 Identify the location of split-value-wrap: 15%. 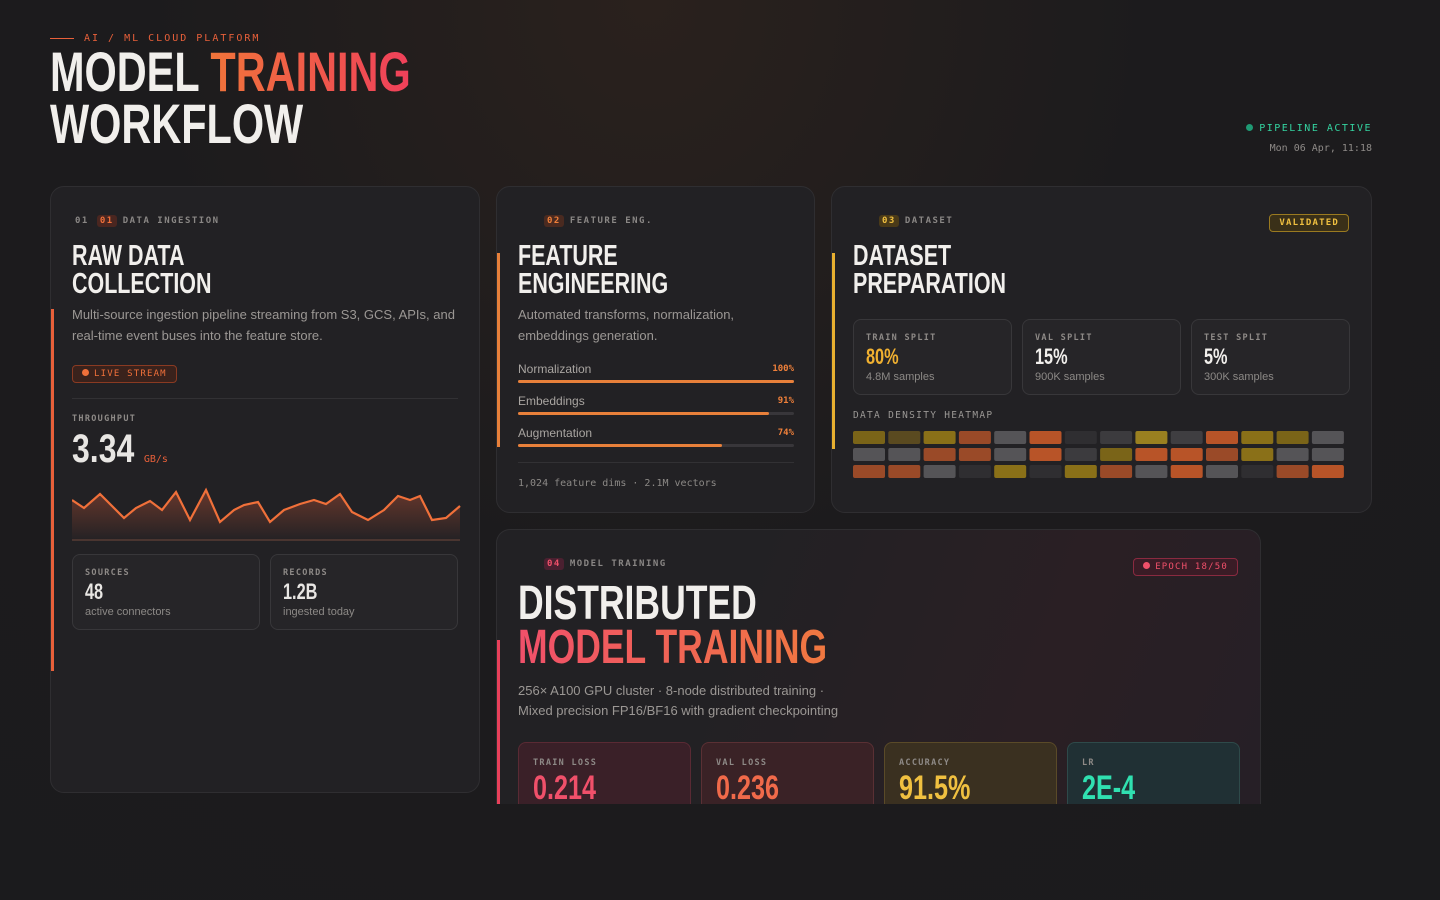
(1057, 357).